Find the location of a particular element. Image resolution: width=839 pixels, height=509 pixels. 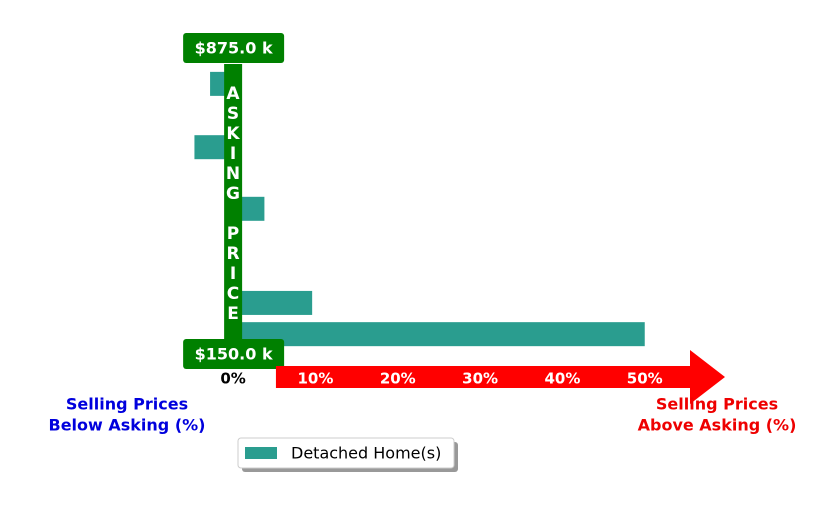

price-axis is located at coordinates (233, 202).